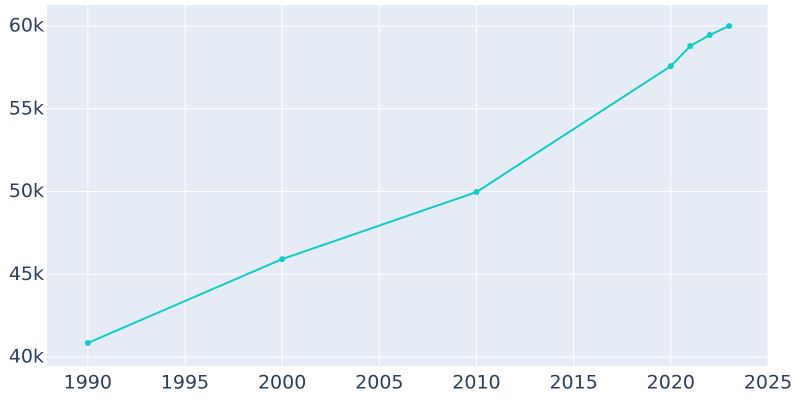 Image resolution: width=800 pixels, height=400 pixels. Describe the element at coordinates (26, 357) in the screenshot. I see `y-tick-label: 40k` at that location.